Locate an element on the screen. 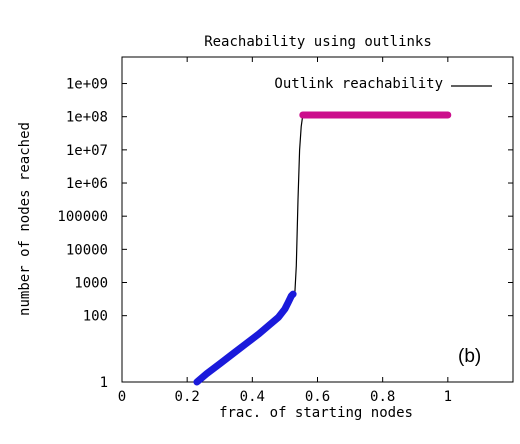  x-axis-label: frac. of starting nodes is located at coordinates (316, 413).